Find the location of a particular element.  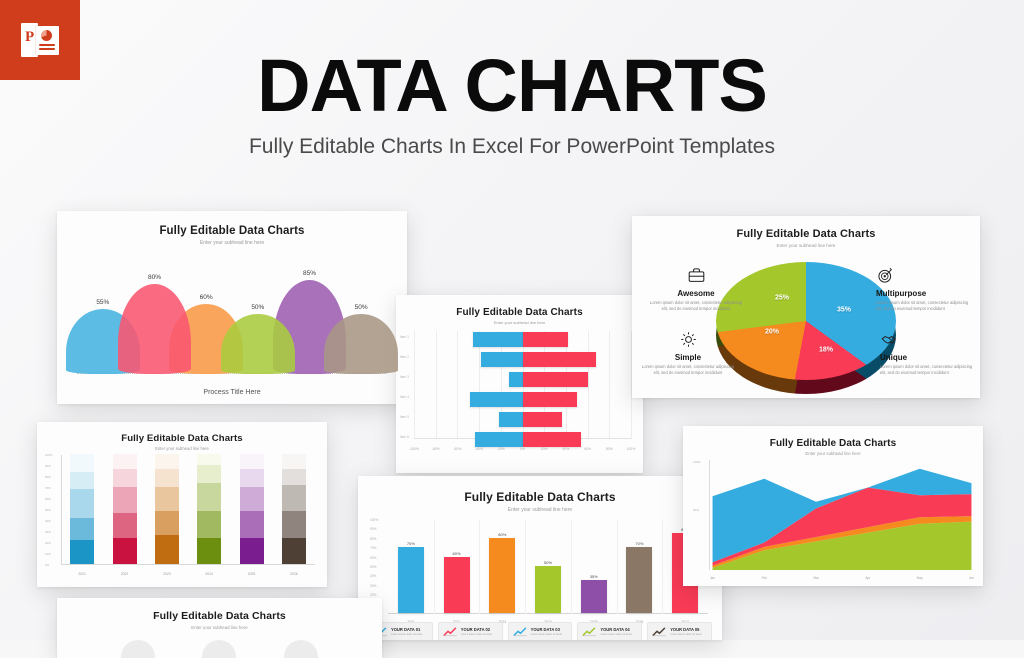

legend-card-4: YOUR DATA 04 Lorem ipsum dolor sit amet is located at coordinates (610, 631).